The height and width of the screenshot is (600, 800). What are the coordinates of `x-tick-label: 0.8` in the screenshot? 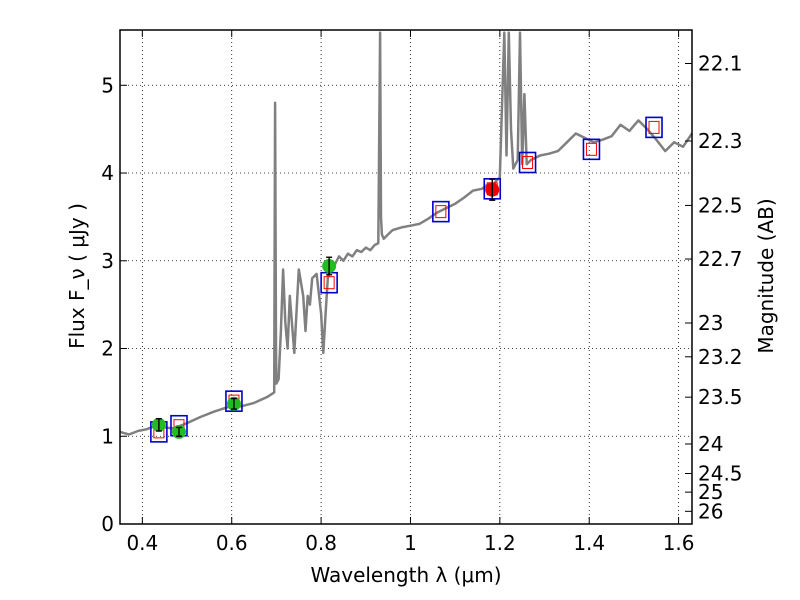 It's located at (321, 543).